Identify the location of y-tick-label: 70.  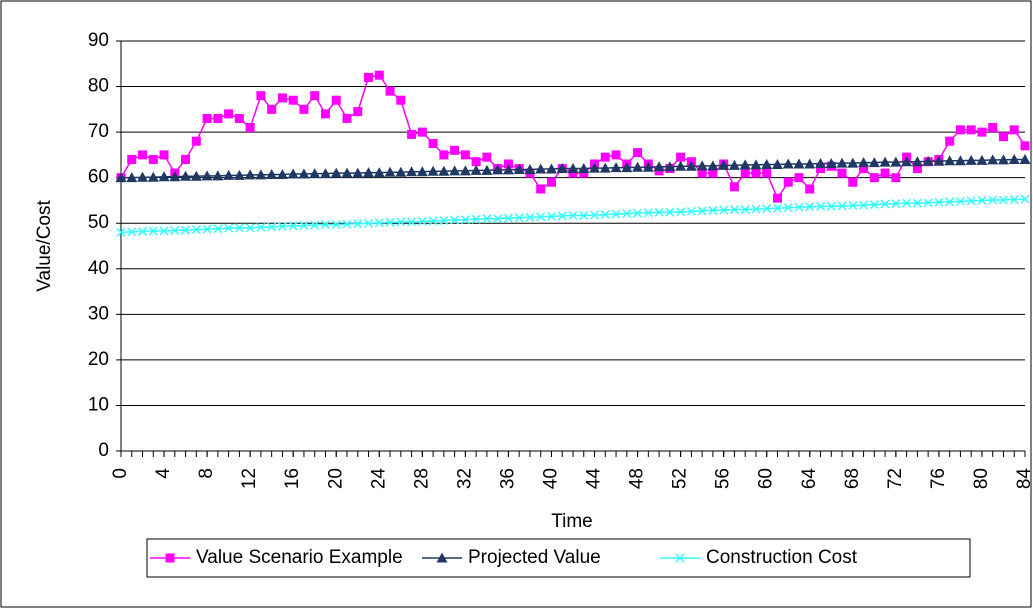
(98, 131).